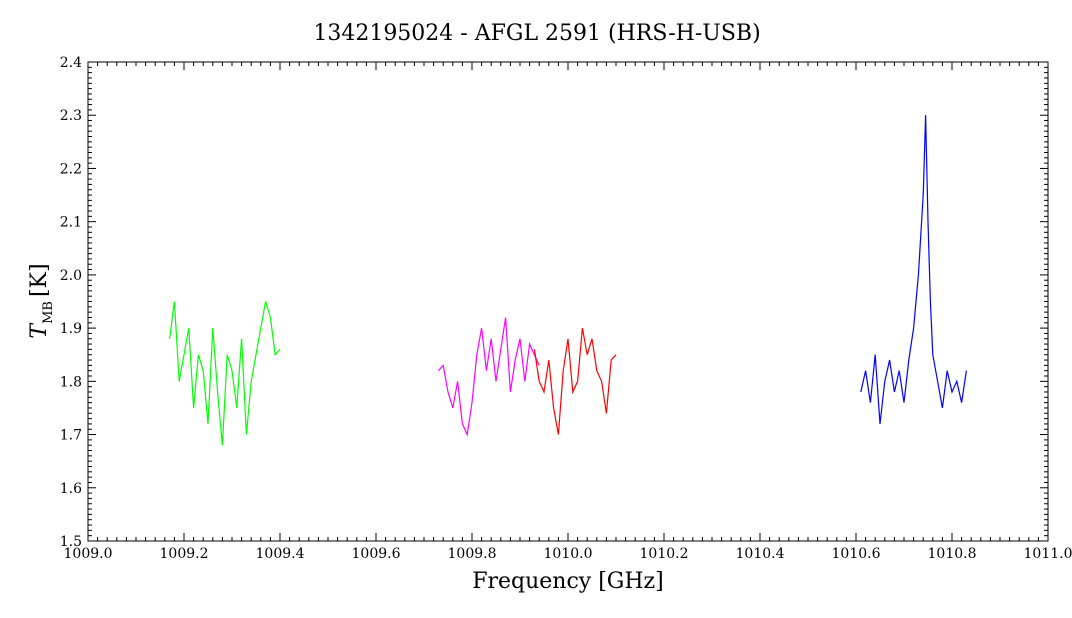 Image resolution: width=1072 pixels, height=618 pixels. Describe the element at coordinates (184, 554) in the screenshot. I see `x-tick-label: 1009.2` at that location.